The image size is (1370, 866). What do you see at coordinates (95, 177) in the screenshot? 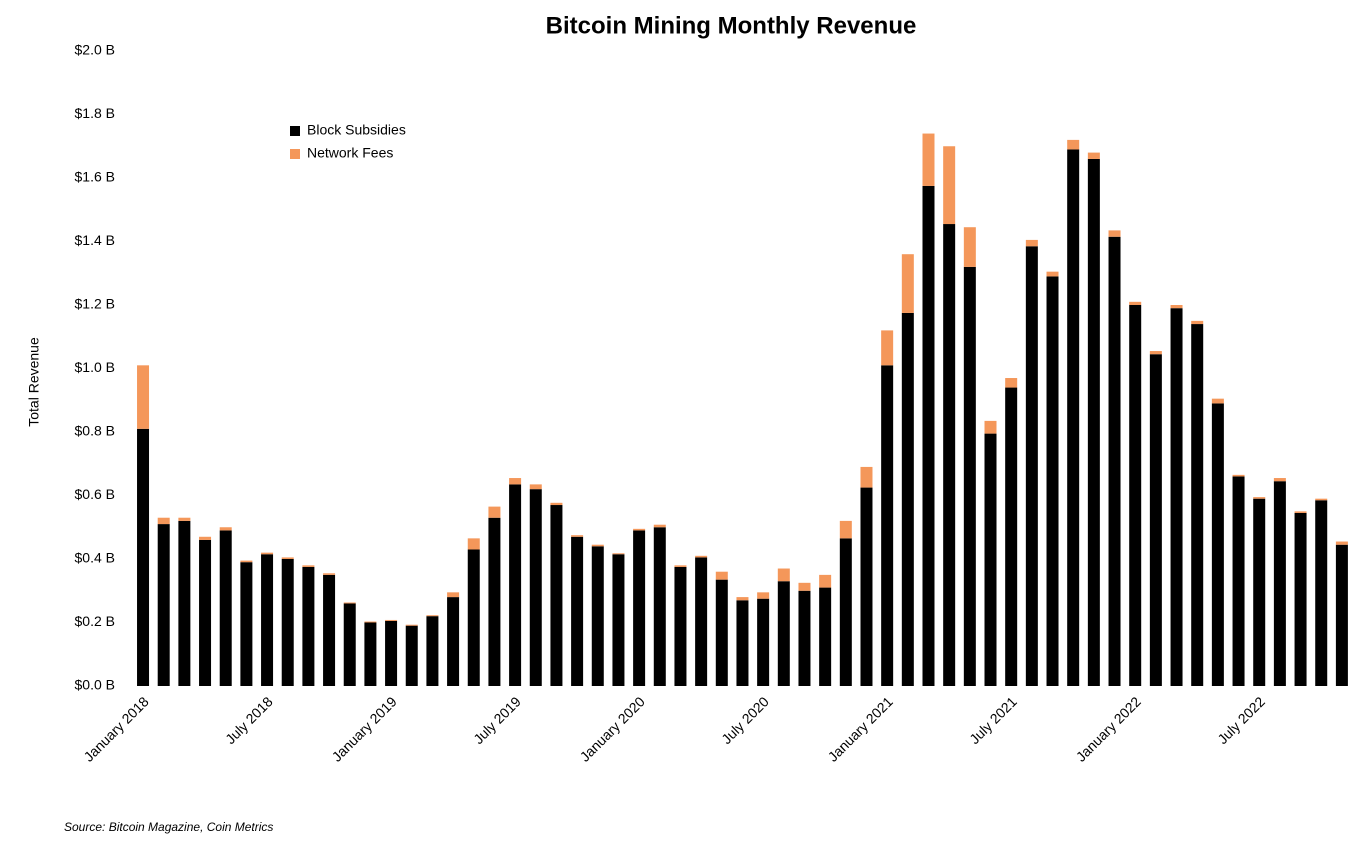
I see `y-tick-label: $1.6 B` at bounding box center [95, 177].